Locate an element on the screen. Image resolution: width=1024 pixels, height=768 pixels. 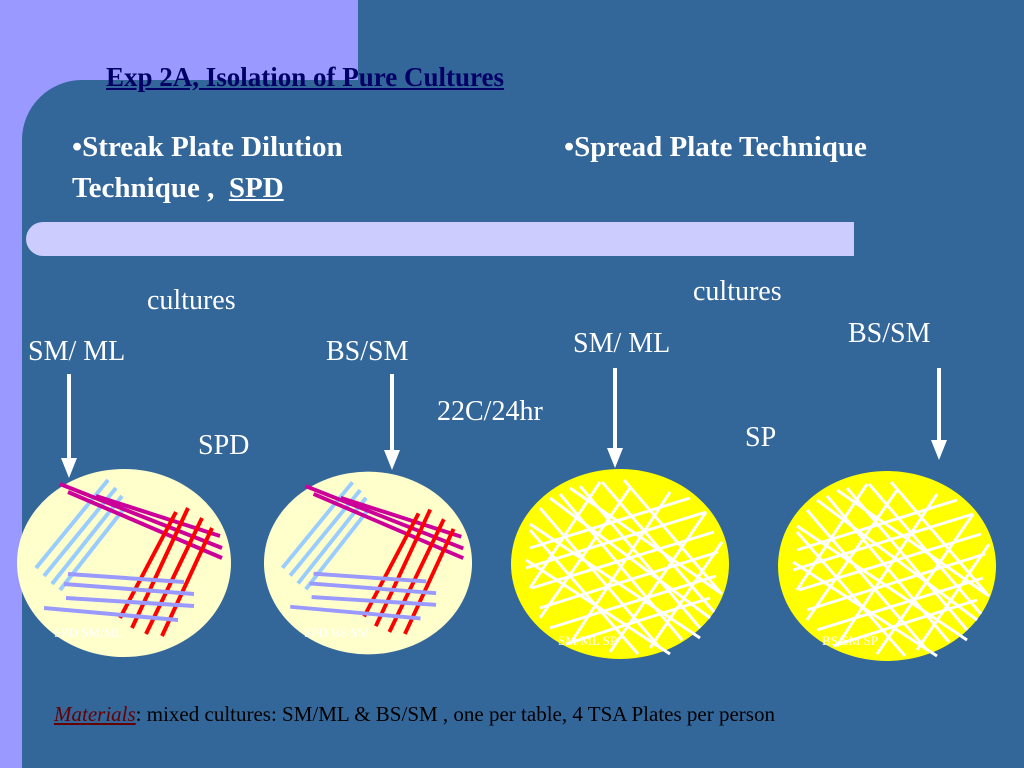
plate-caption: SPD BS/SM is located at coordinates (337, 632).